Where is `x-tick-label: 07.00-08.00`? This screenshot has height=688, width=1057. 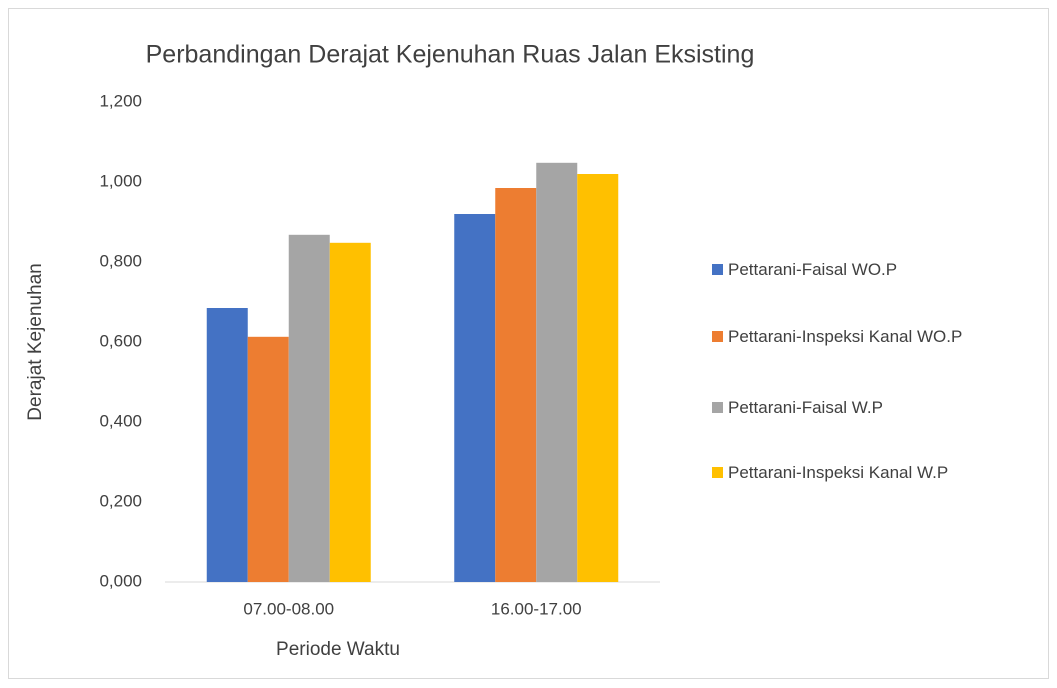
x-tick-label: 07.00-08.00 is located at coordinates (288, 608).